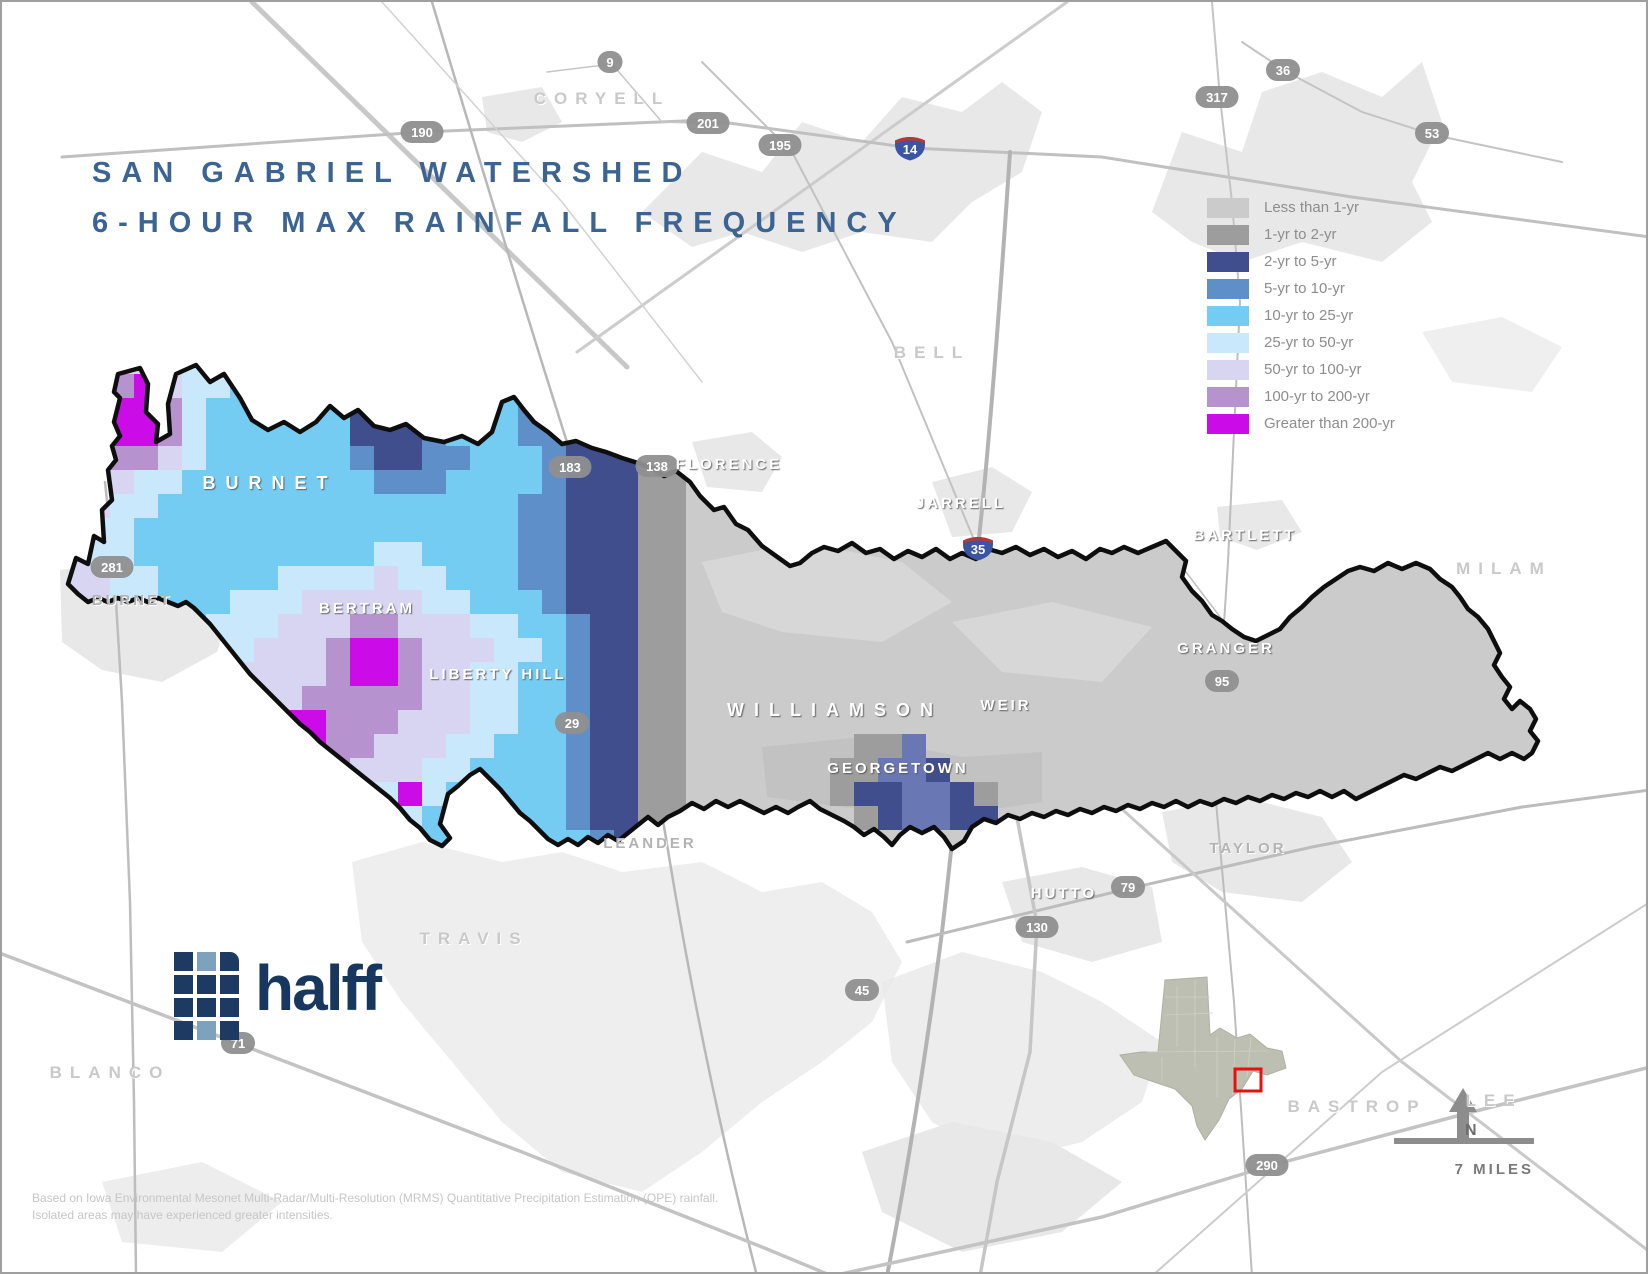  I want to click on texas-county-lines, so click(1207, 1038).